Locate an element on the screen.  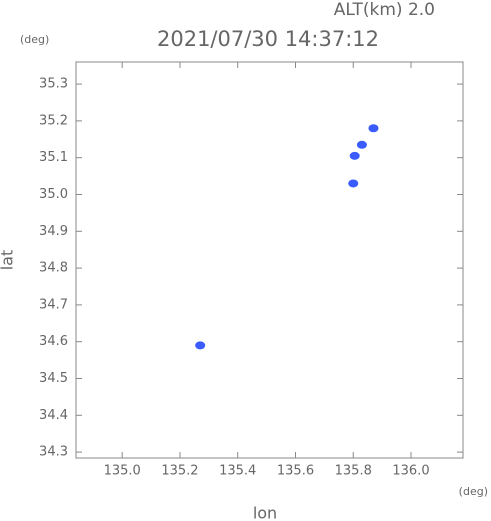
y-axis-label: lat is located at coordinates (8, 260).